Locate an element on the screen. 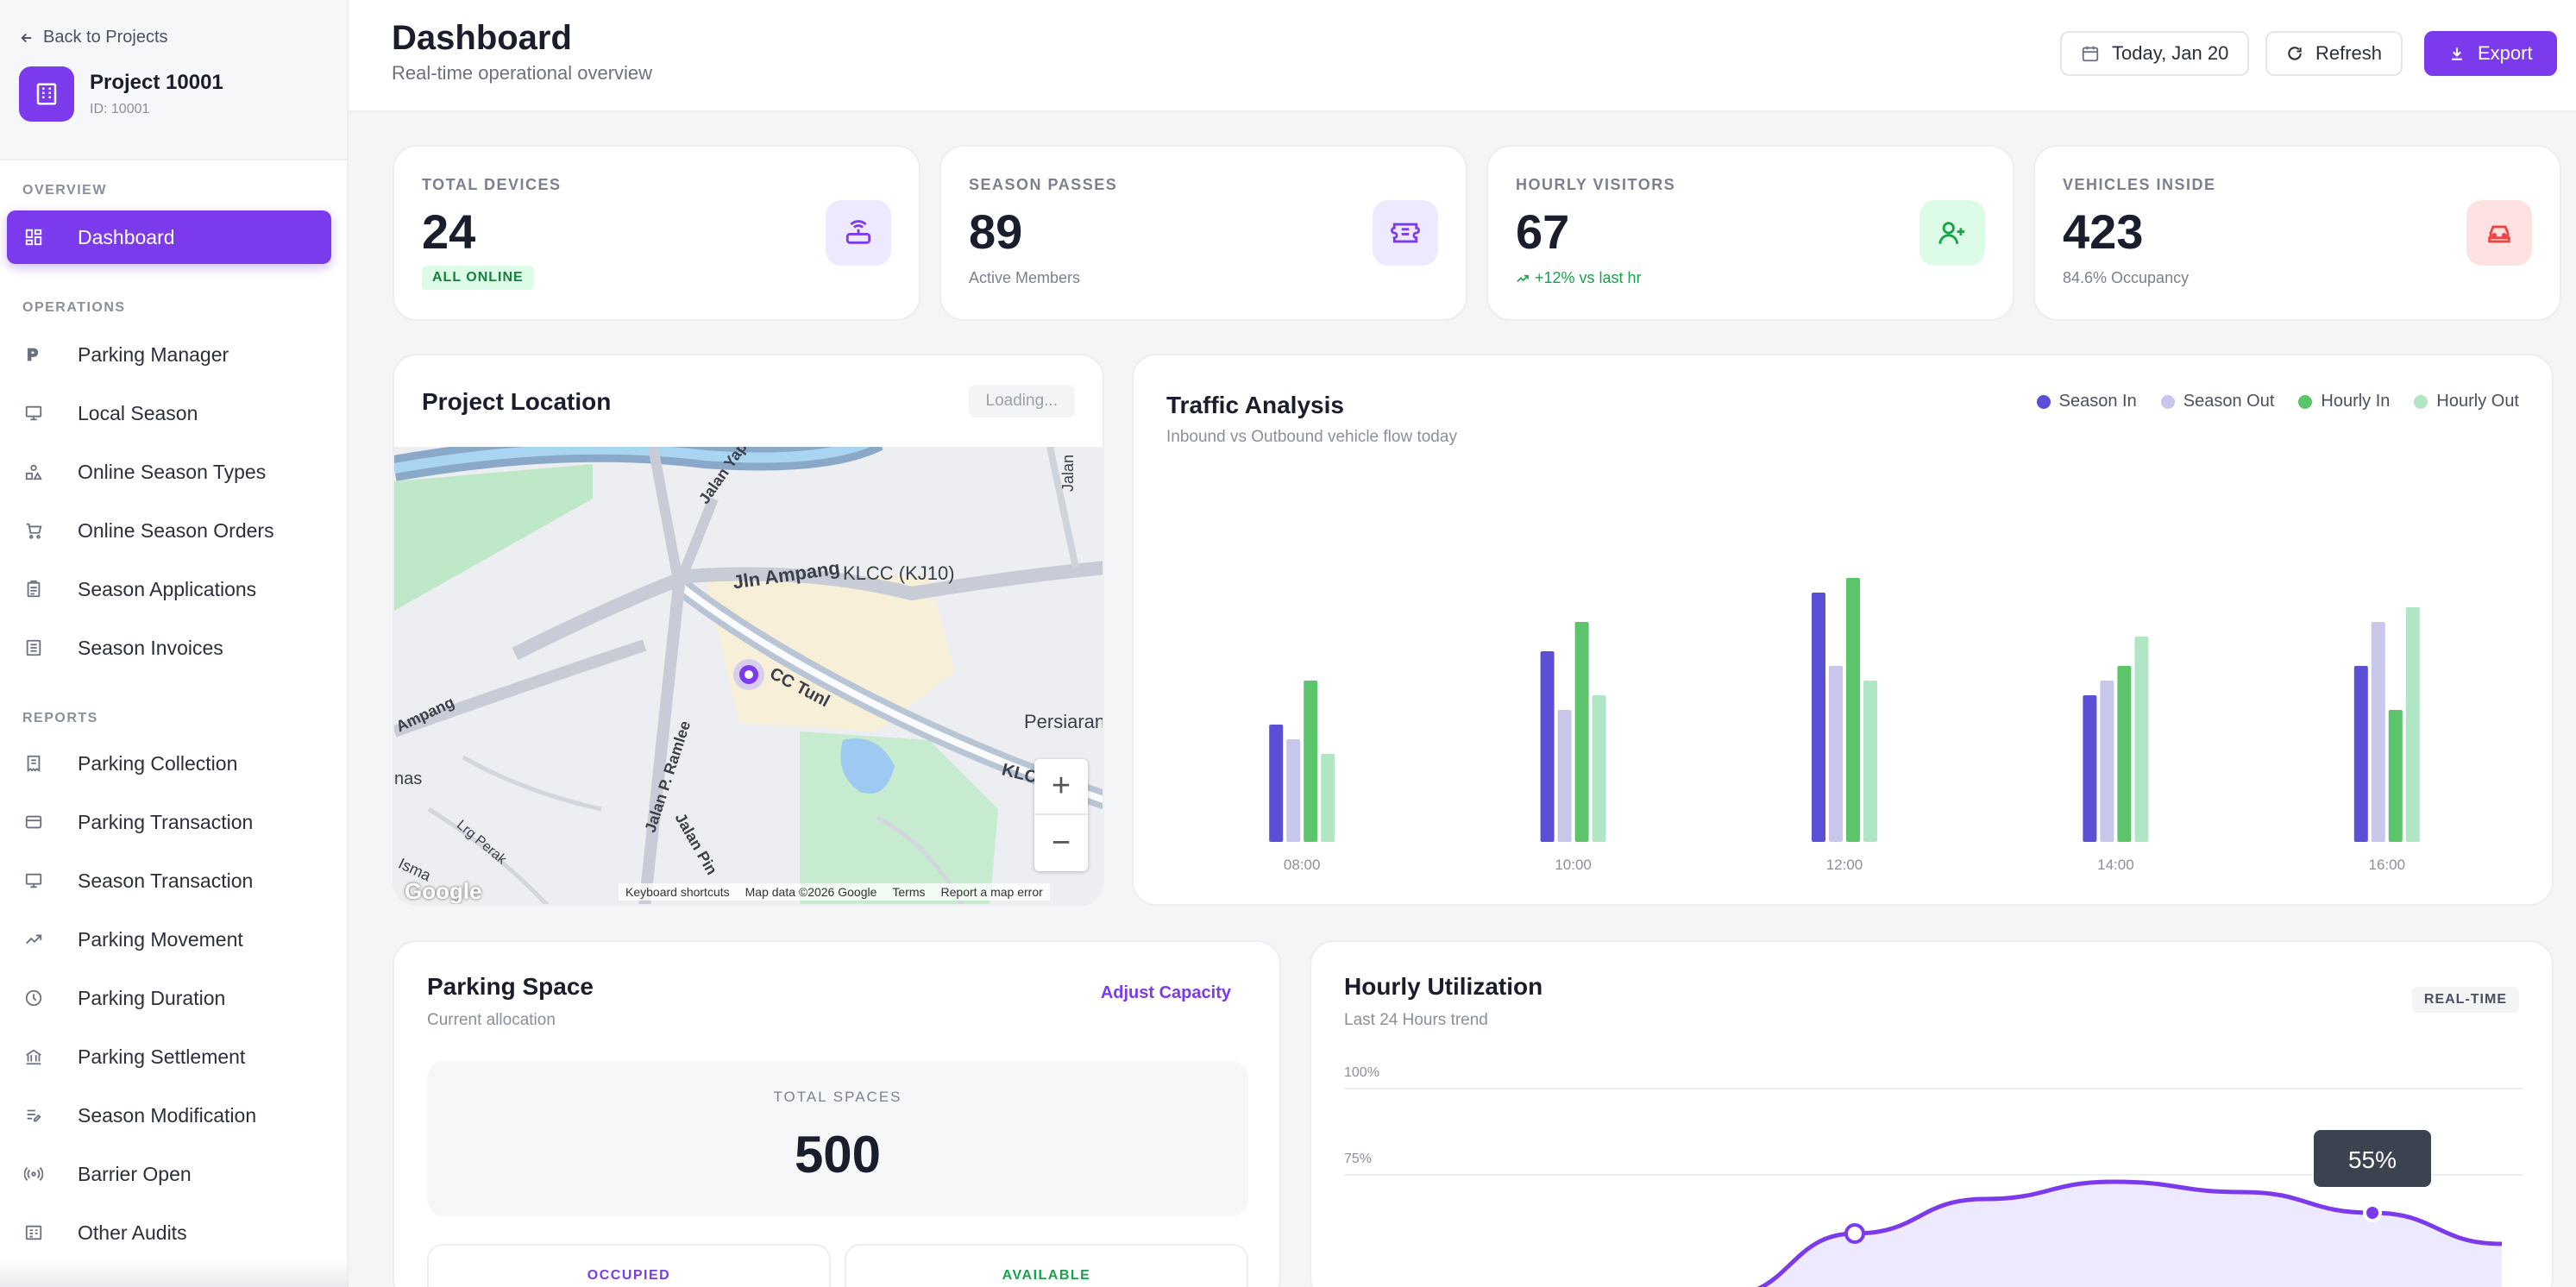 The height and width of the screenshot is (1287, 2576). section-reports: REPORTS is located at coordinates (60, 718).